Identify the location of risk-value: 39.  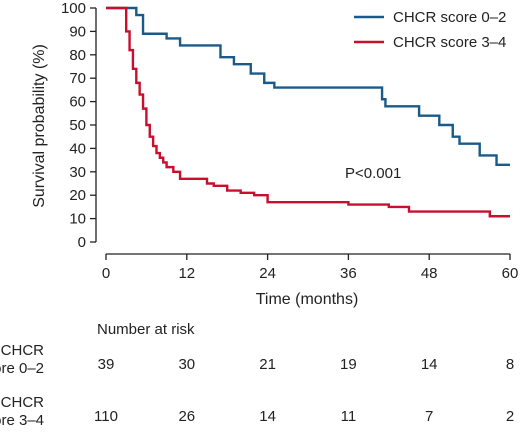
(106, 364).